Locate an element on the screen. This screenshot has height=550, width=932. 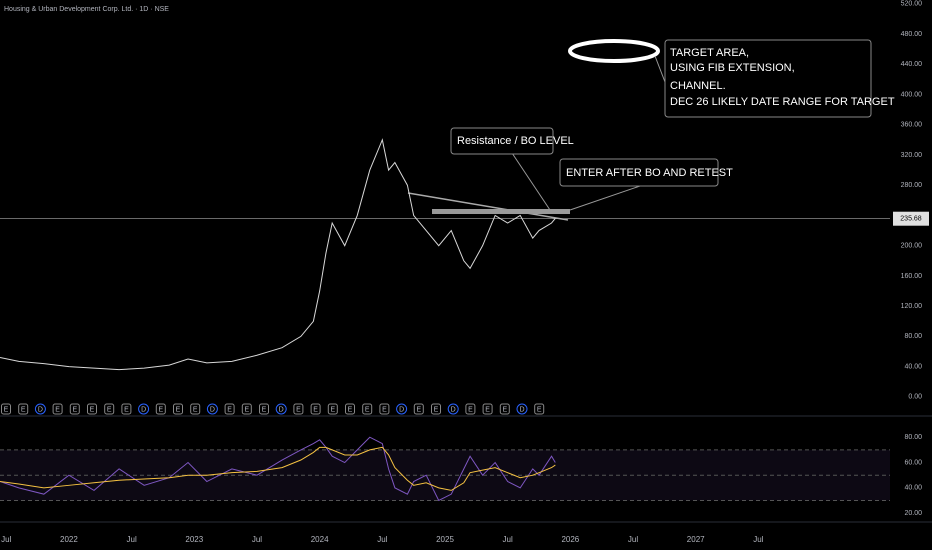
y-tick-label: 120.00 is located at coordinates (912, 306).